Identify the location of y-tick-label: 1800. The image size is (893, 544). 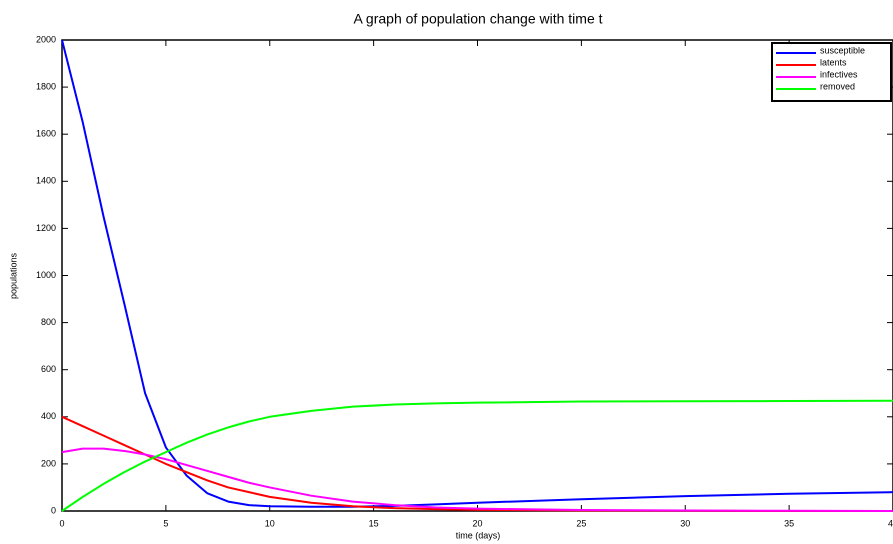
(46, 86).